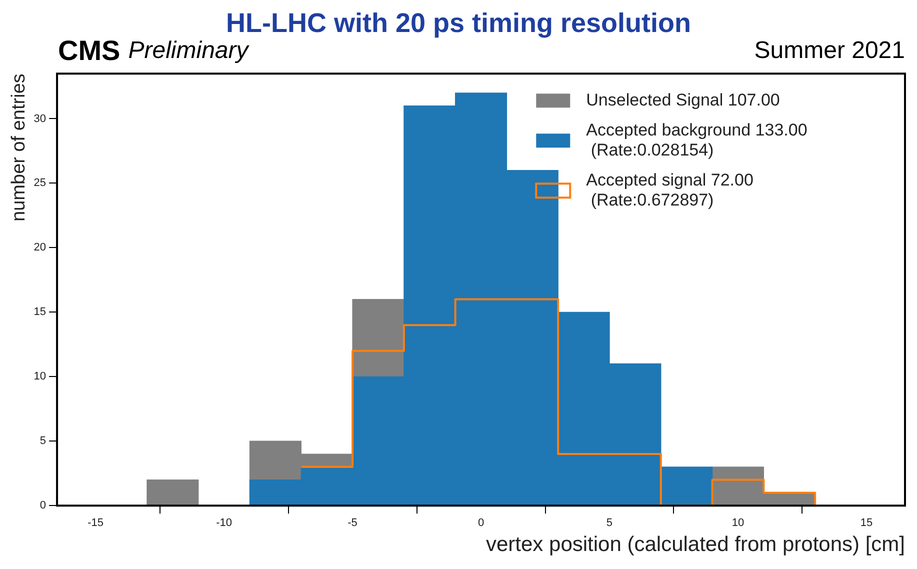  I want to click on legend-label: Accepted background 133.00 (Rate:0.028154), so click(697, 140).